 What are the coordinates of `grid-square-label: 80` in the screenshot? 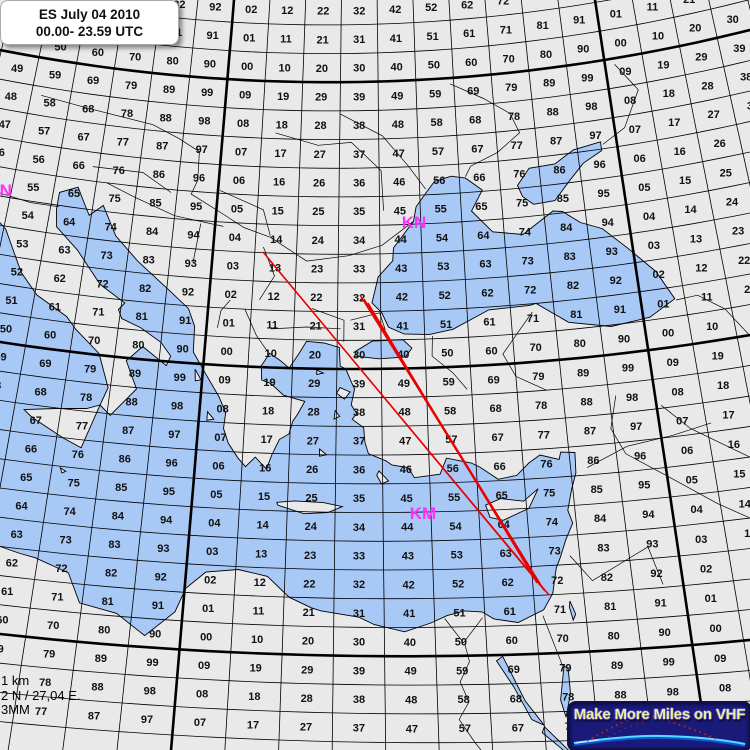 It's located at (138, 346).